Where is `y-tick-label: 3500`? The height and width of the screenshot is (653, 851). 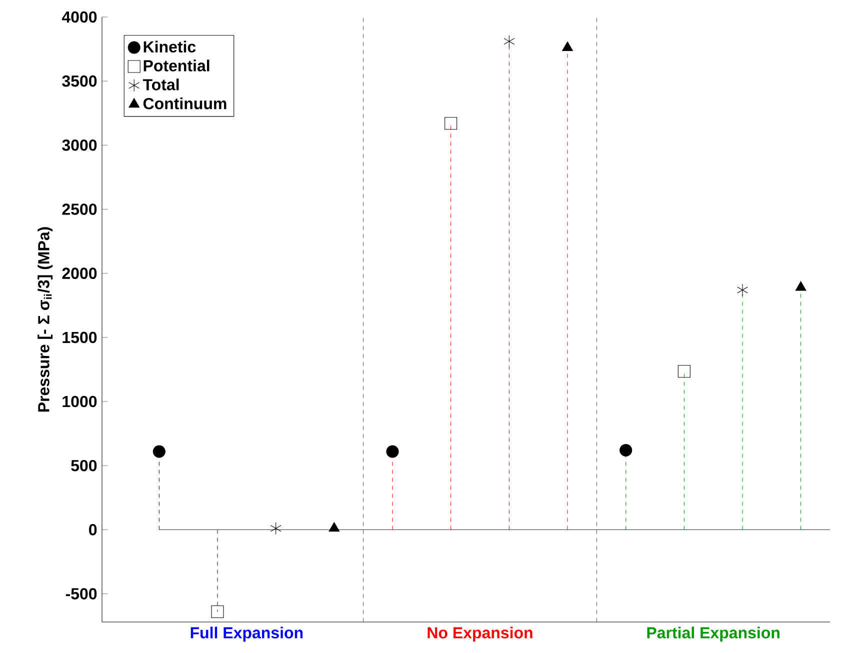
y-tick-label: 3500 is located at coordinates (79, 81).